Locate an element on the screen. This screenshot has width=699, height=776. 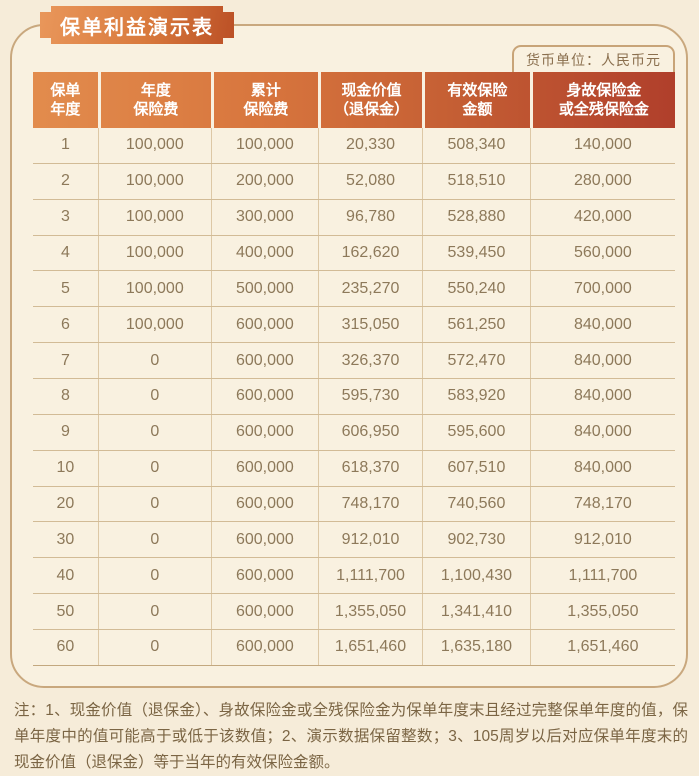
table-row: 8 0 600,000 595,730 583,920 840,000 is located at coordinates (354, 397).